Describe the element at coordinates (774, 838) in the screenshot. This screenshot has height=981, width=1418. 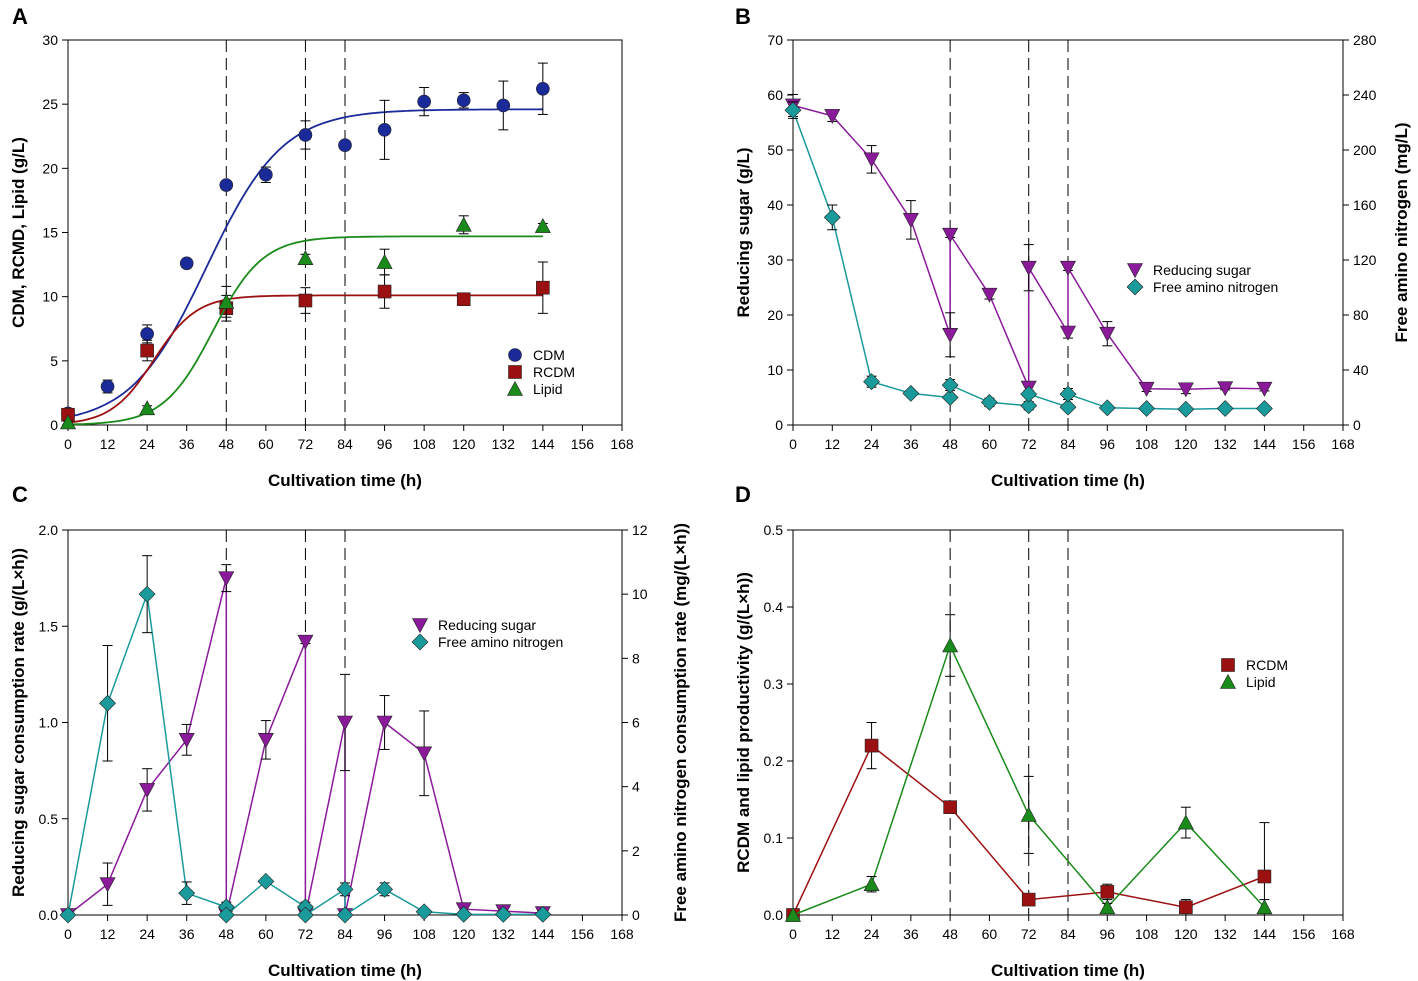
I see `y-tick-label: 0.1` at that location.